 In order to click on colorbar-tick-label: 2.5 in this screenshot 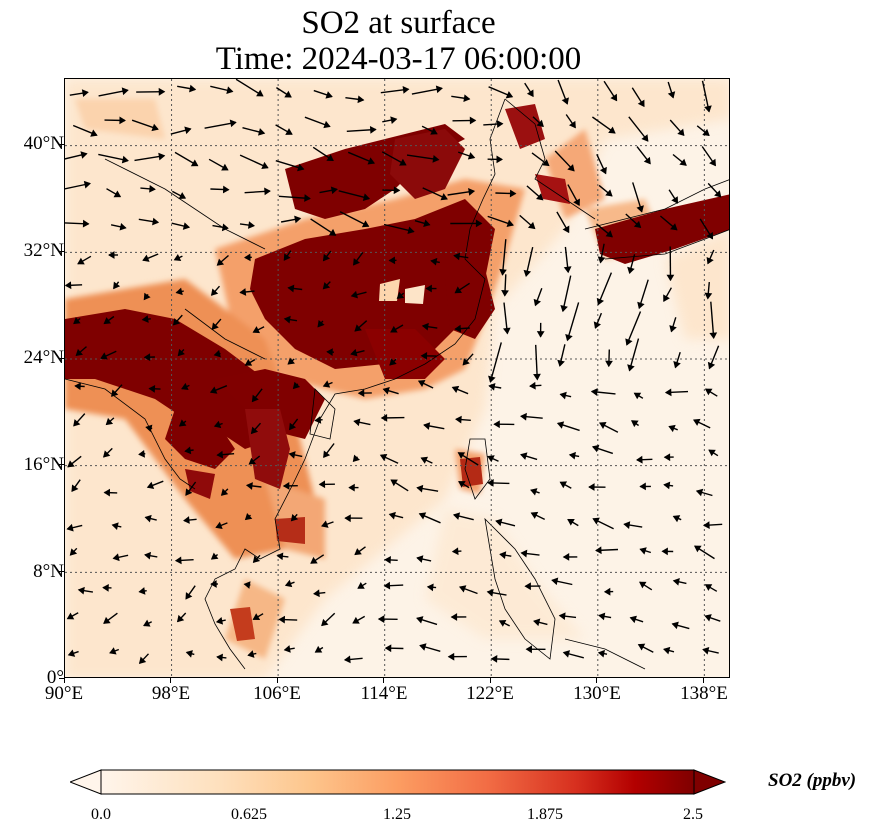, I will do `click(693, 814)`.